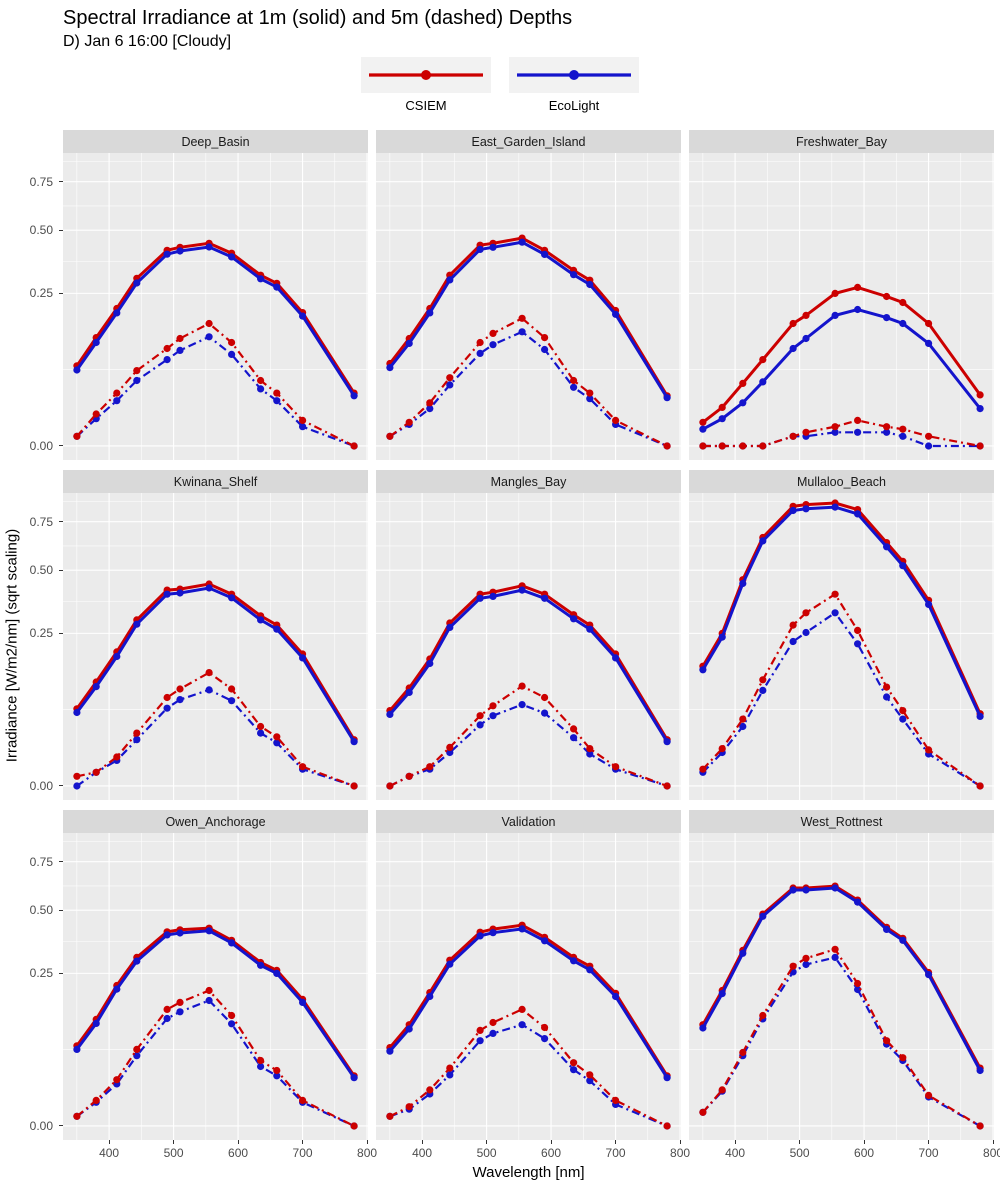 This screenshot has height=1200, width=1000. What do you see at coordinates (528, 1172) in the screenshot?
I see `x-axis-title: Wavelength [nm]` at bounding box center [528, 1172].